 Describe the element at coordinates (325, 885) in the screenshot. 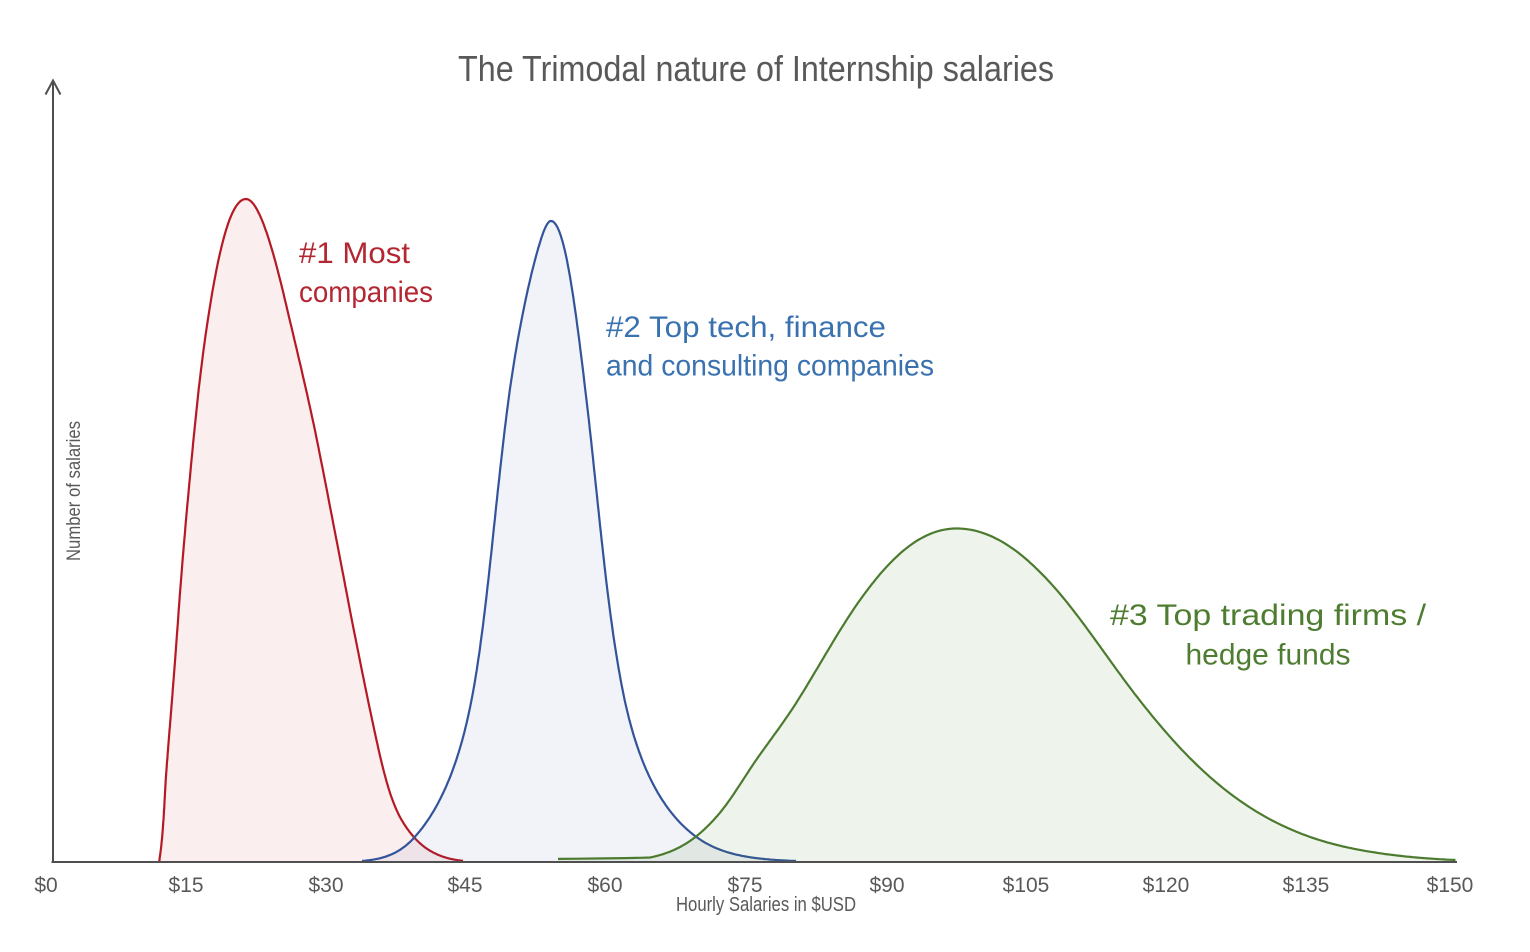

I see `svg-text: $30` at that location.